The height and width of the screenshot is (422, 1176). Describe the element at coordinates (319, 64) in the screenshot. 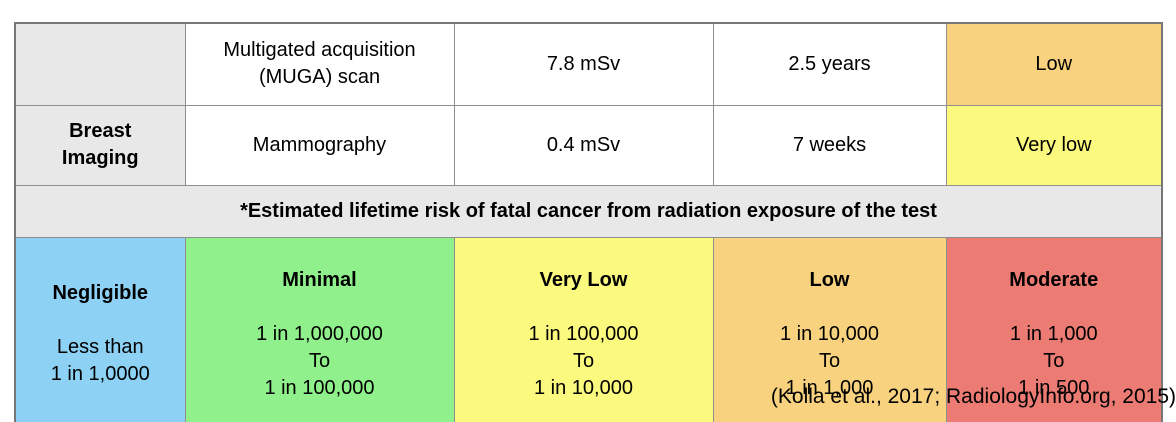

I see `test-cell: Multigated acquisition (MUGA) scan` at that location.